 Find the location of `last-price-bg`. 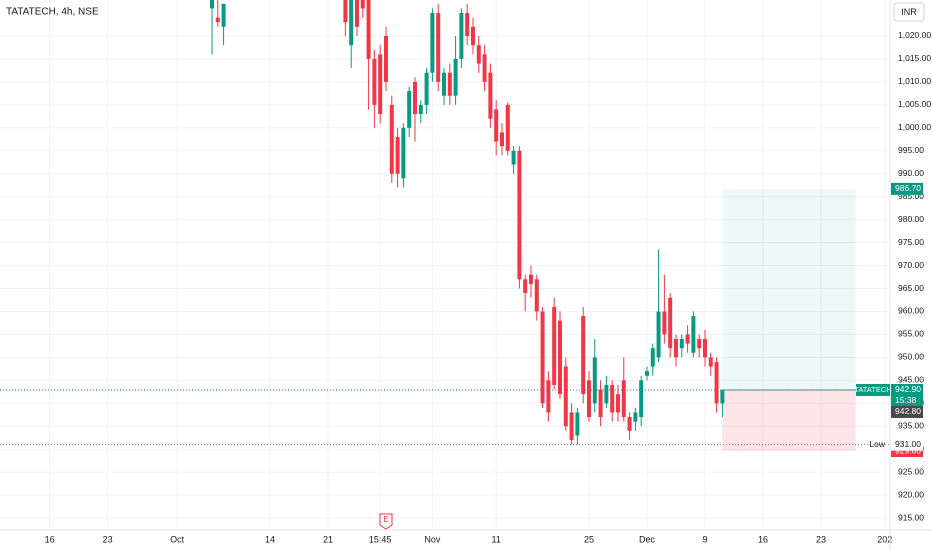

last-price-bg is located at coordinates (907, 395).